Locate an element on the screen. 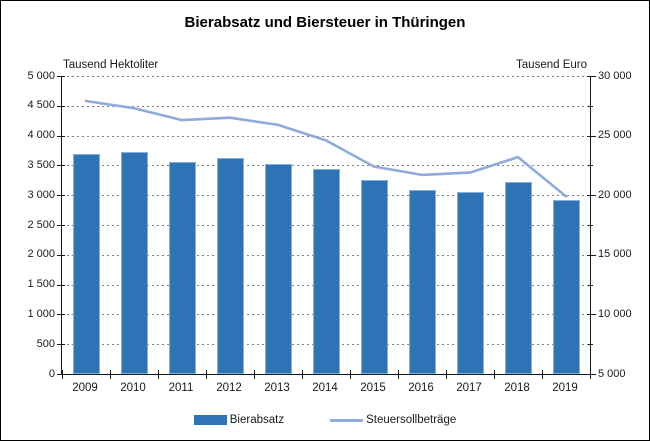 This screenshot has width=650, height=441. right-axis-tick-label: 25 000 is located at coordinates (615, 135).